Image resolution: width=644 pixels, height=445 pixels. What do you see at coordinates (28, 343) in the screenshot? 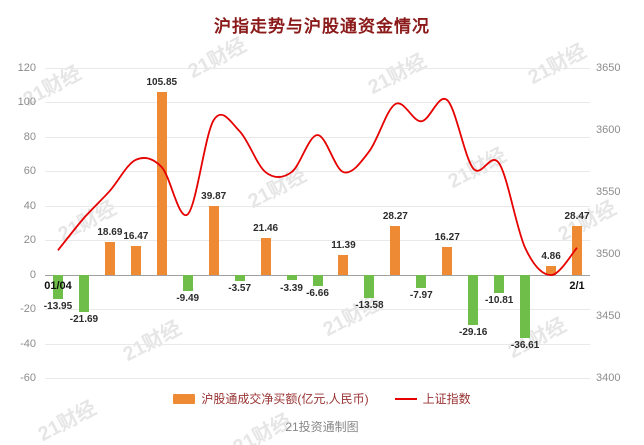
I see `left-axis-tick: -40` at bounding box center [28, 343].